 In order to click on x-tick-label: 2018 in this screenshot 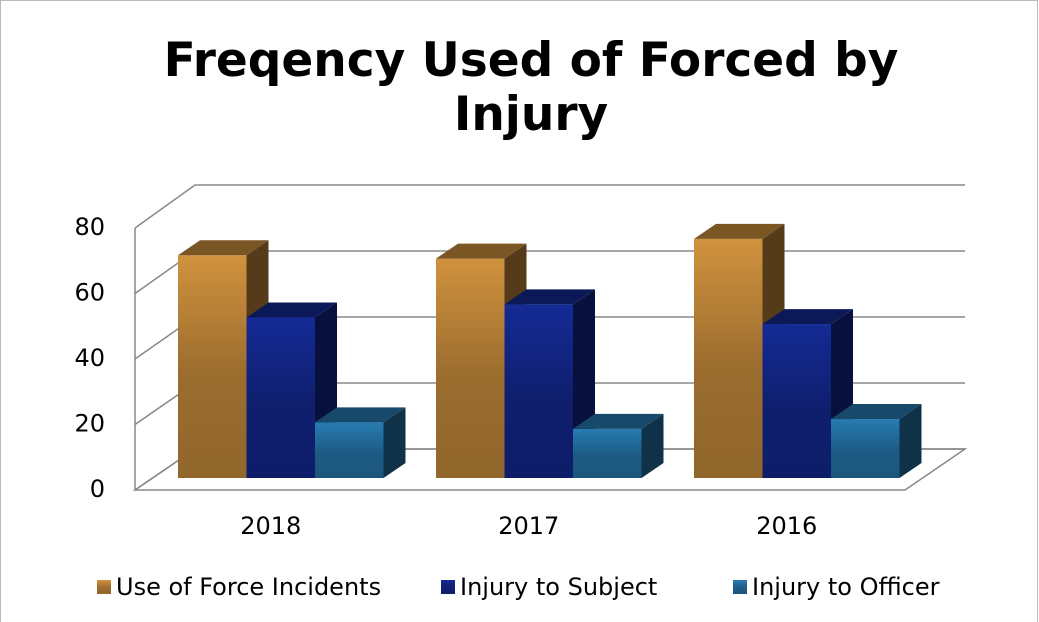, I will do `click(270, 526)`.